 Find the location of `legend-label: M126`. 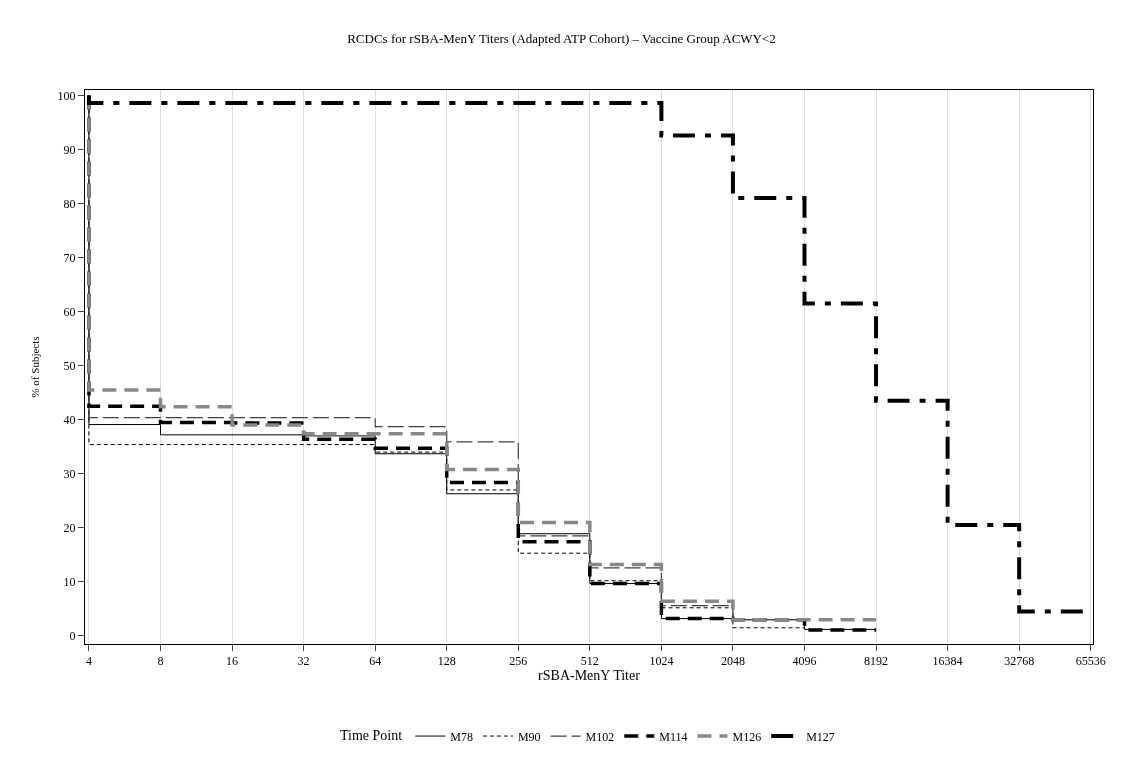

legend-label: M126 is located at coordinates (747, 736).